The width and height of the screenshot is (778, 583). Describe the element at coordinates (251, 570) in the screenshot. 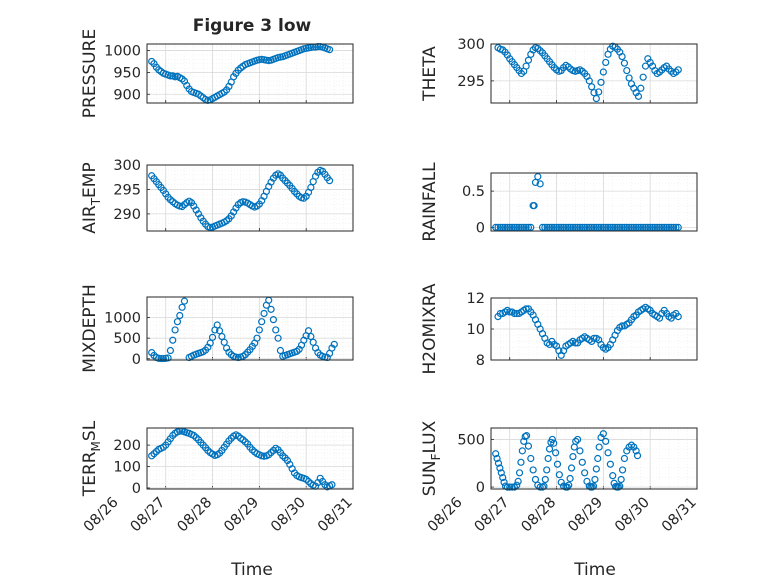

I see `x-axis-label-left: Time` at that location.